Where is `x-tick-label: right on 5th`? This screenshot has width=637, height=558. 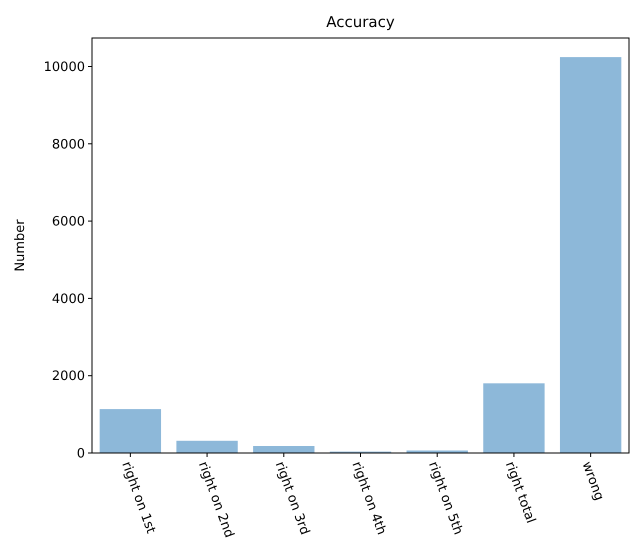 x-tick-label: right on 5th is located at coordinates (445, 498).